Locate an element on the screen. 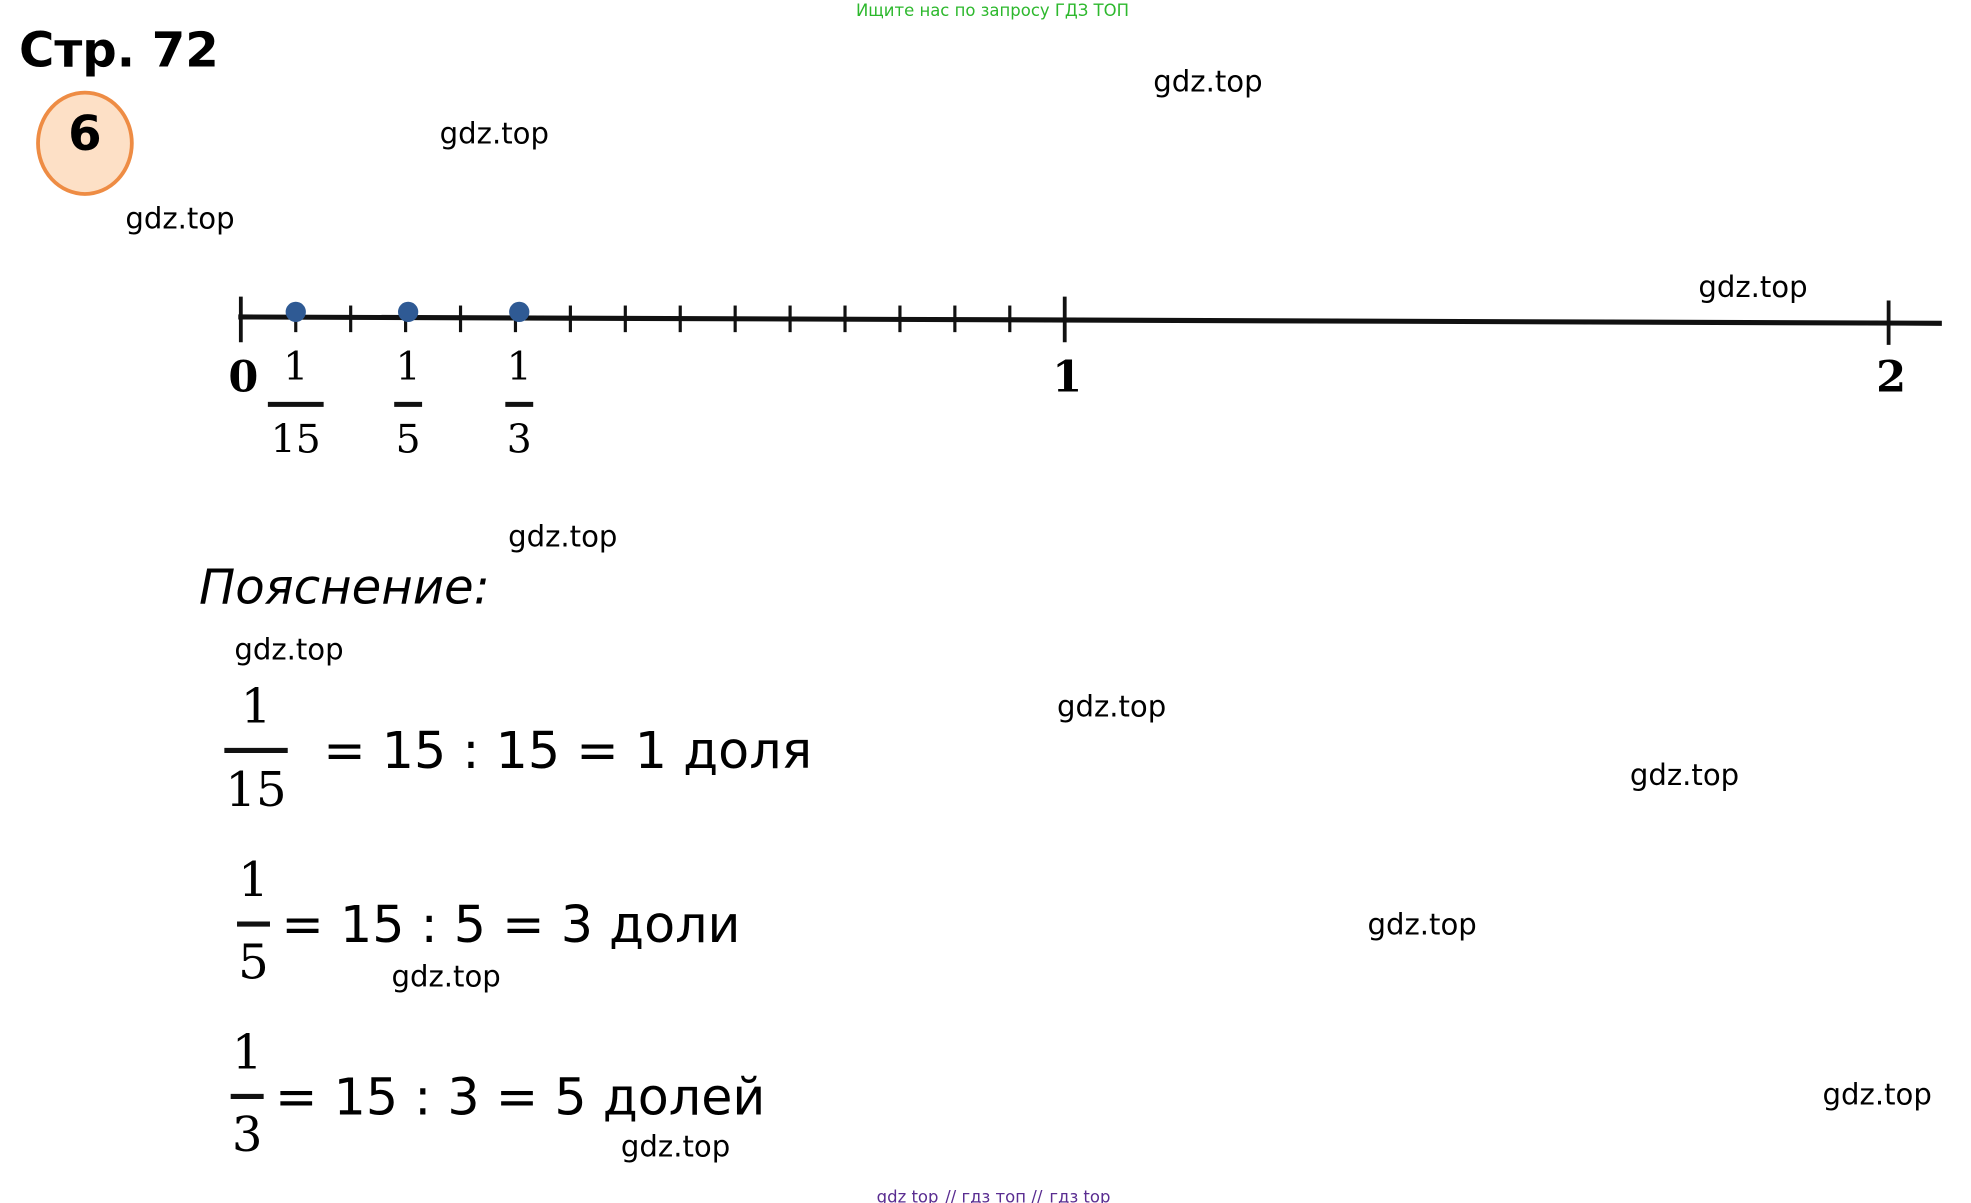 The height and width of the screenshot is (1203, 1971). footer-link: гдз top is located at coordinates (1079, 1195).